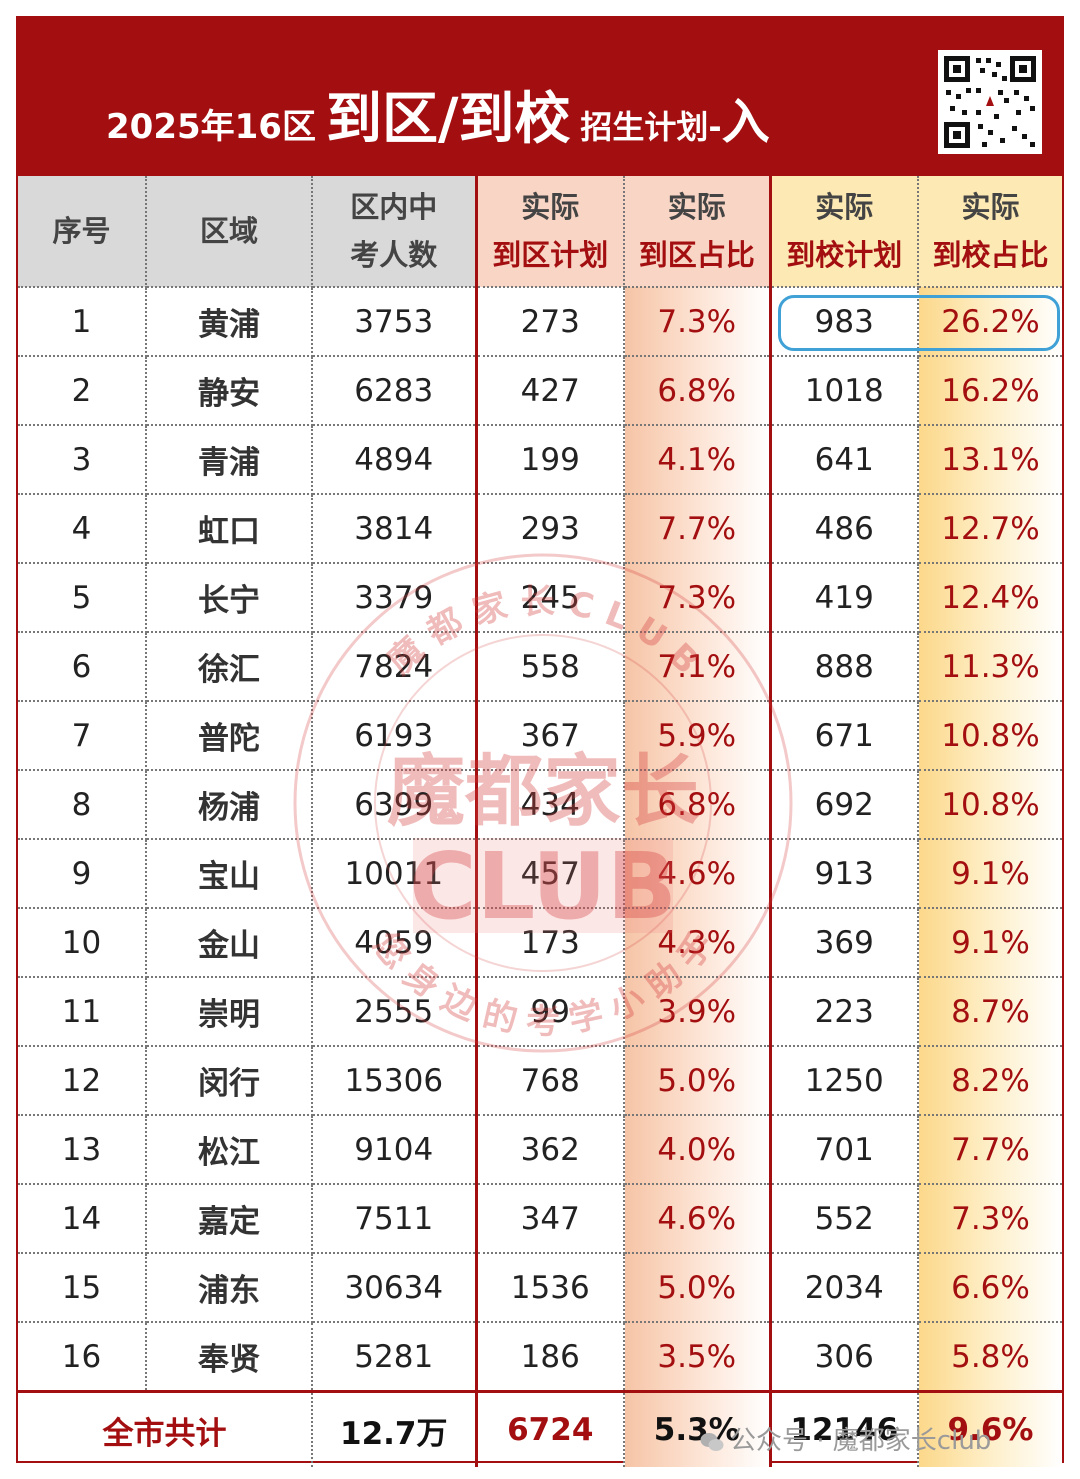  I want to click on cell-plan: 99, so click(549, 1012).